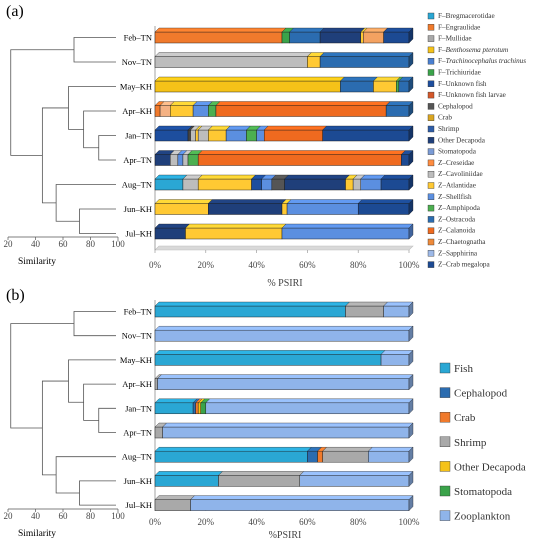 The height and width of the screenshot is (543, 550). I want to click on dendrogram-tick-label: 80, so click(91, 244).